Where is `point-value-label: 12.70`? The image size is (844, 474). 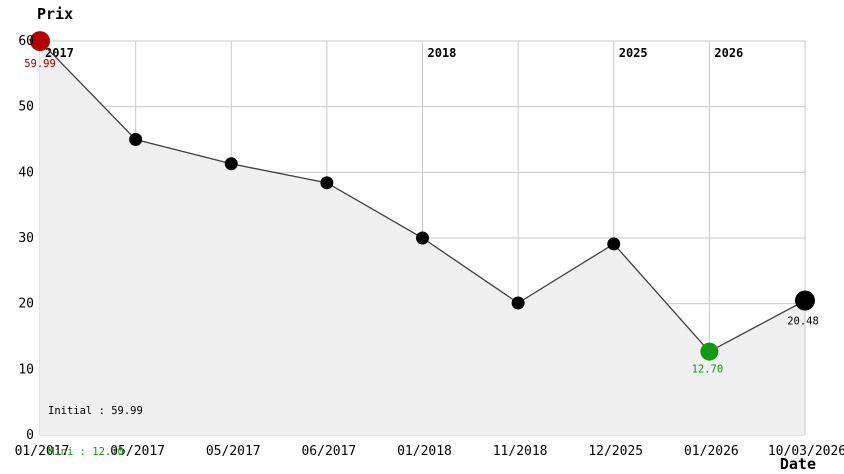 point-value-label: 12.70 is located at coordinates (708, 370).